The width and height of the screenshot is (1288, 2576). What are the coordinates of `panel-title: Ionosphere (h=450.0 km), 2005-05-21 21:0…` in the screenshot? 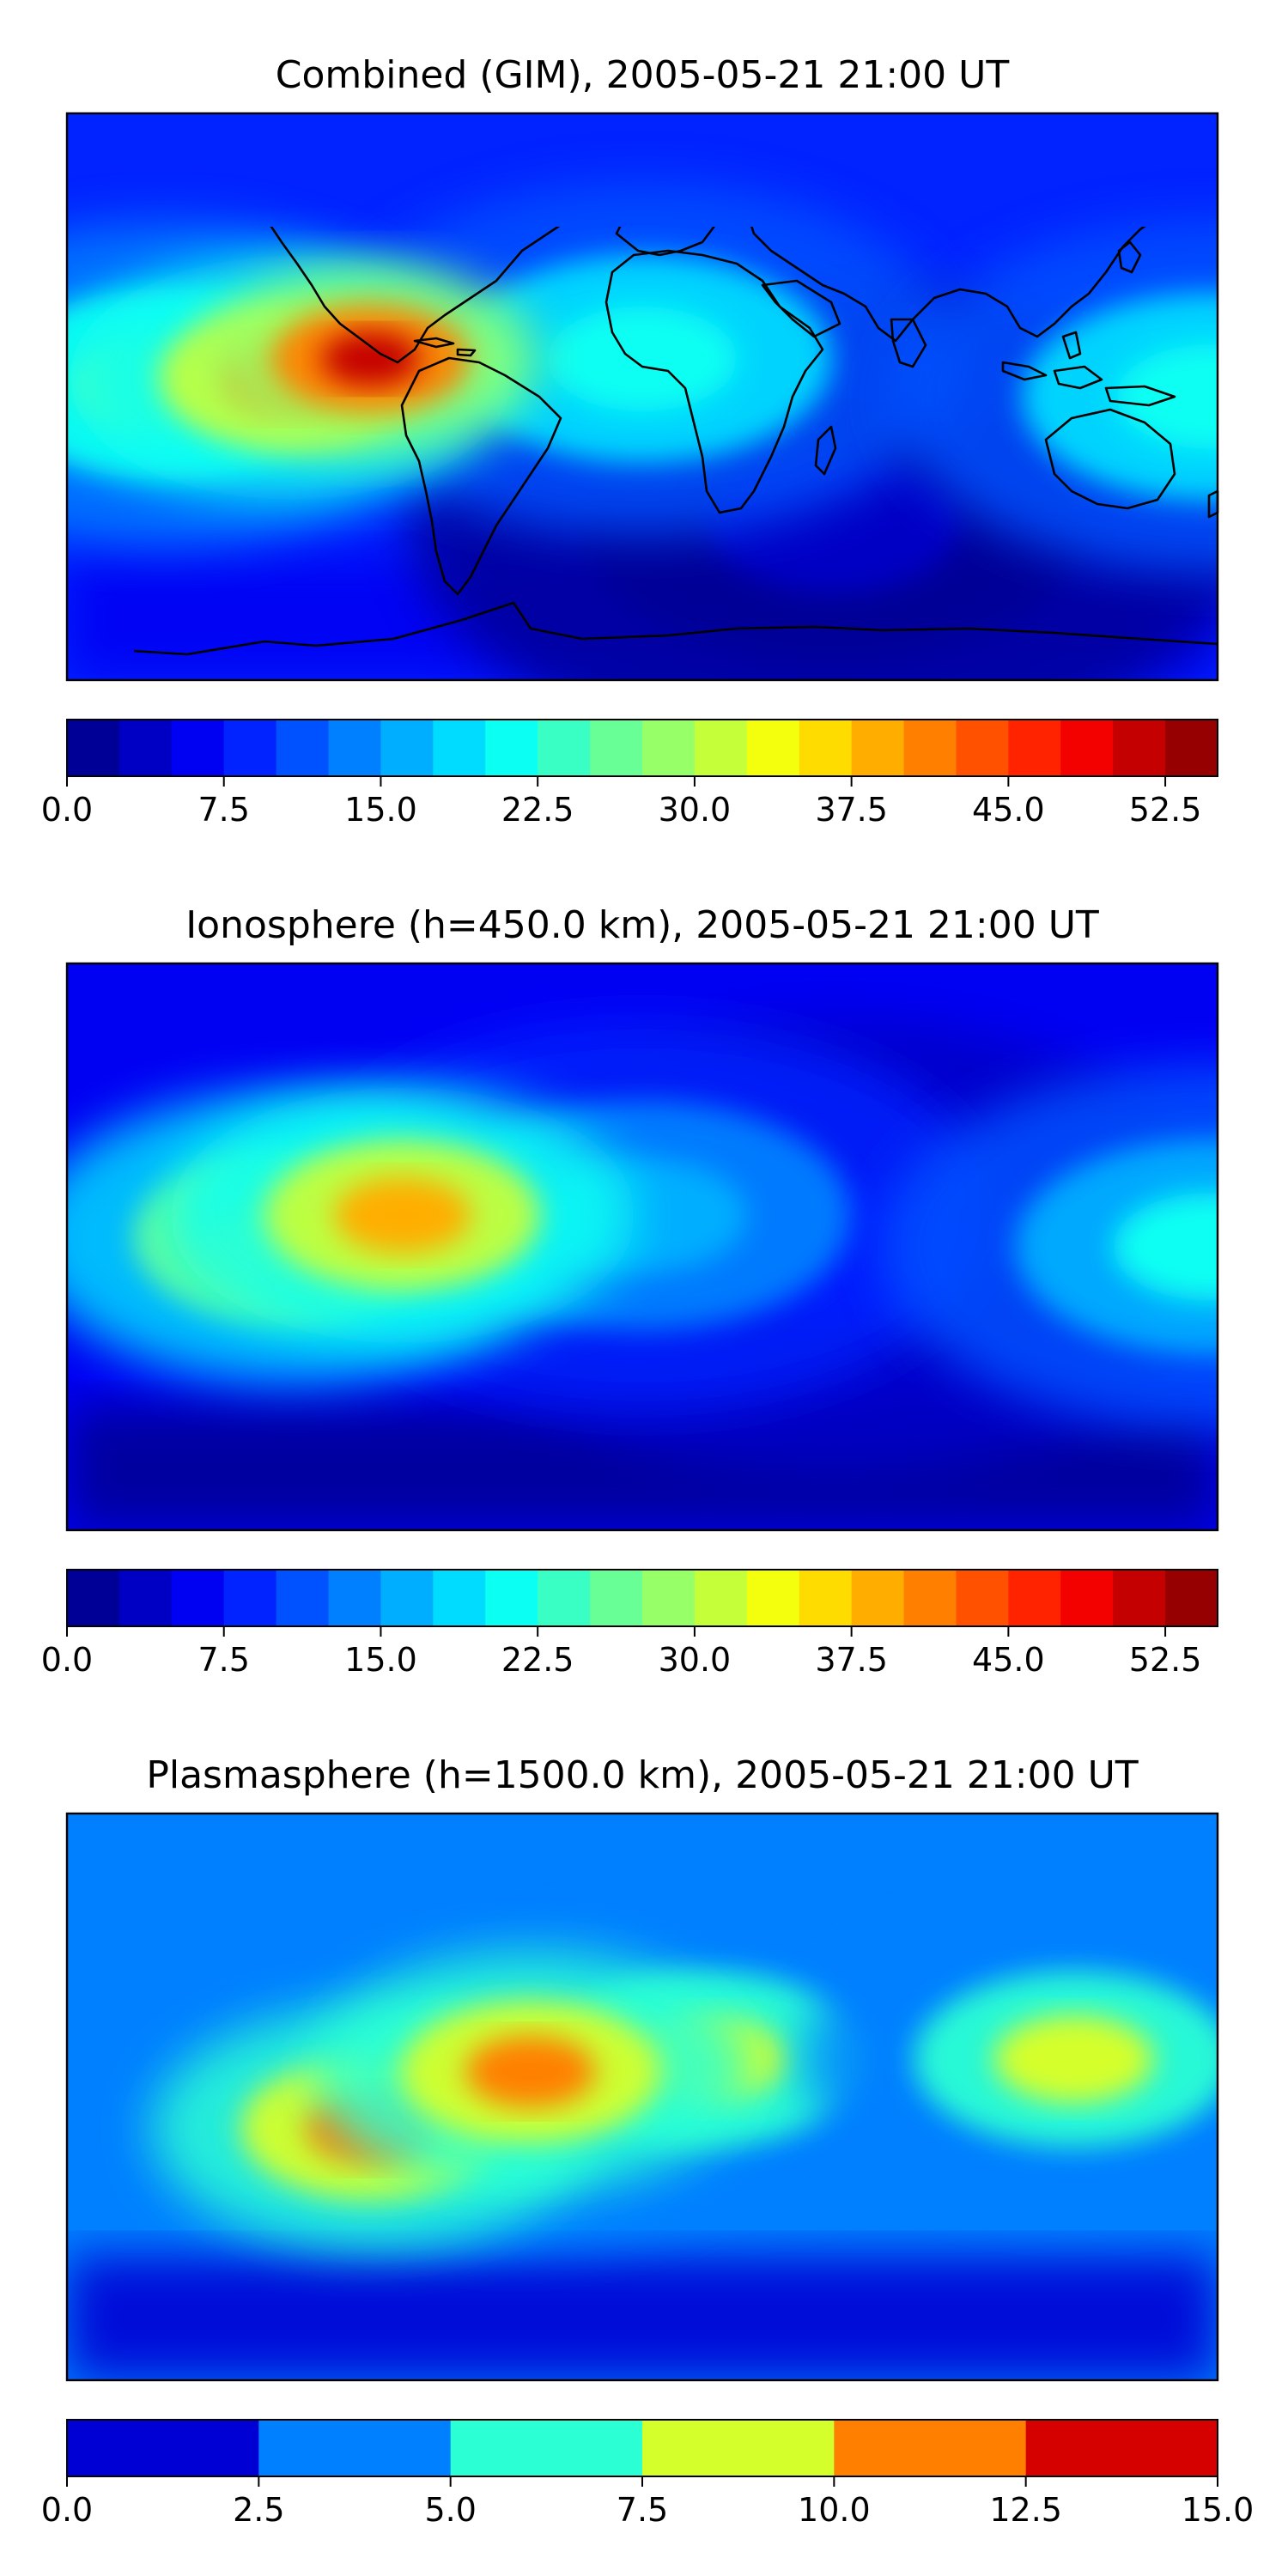 It's located at (642, 925).